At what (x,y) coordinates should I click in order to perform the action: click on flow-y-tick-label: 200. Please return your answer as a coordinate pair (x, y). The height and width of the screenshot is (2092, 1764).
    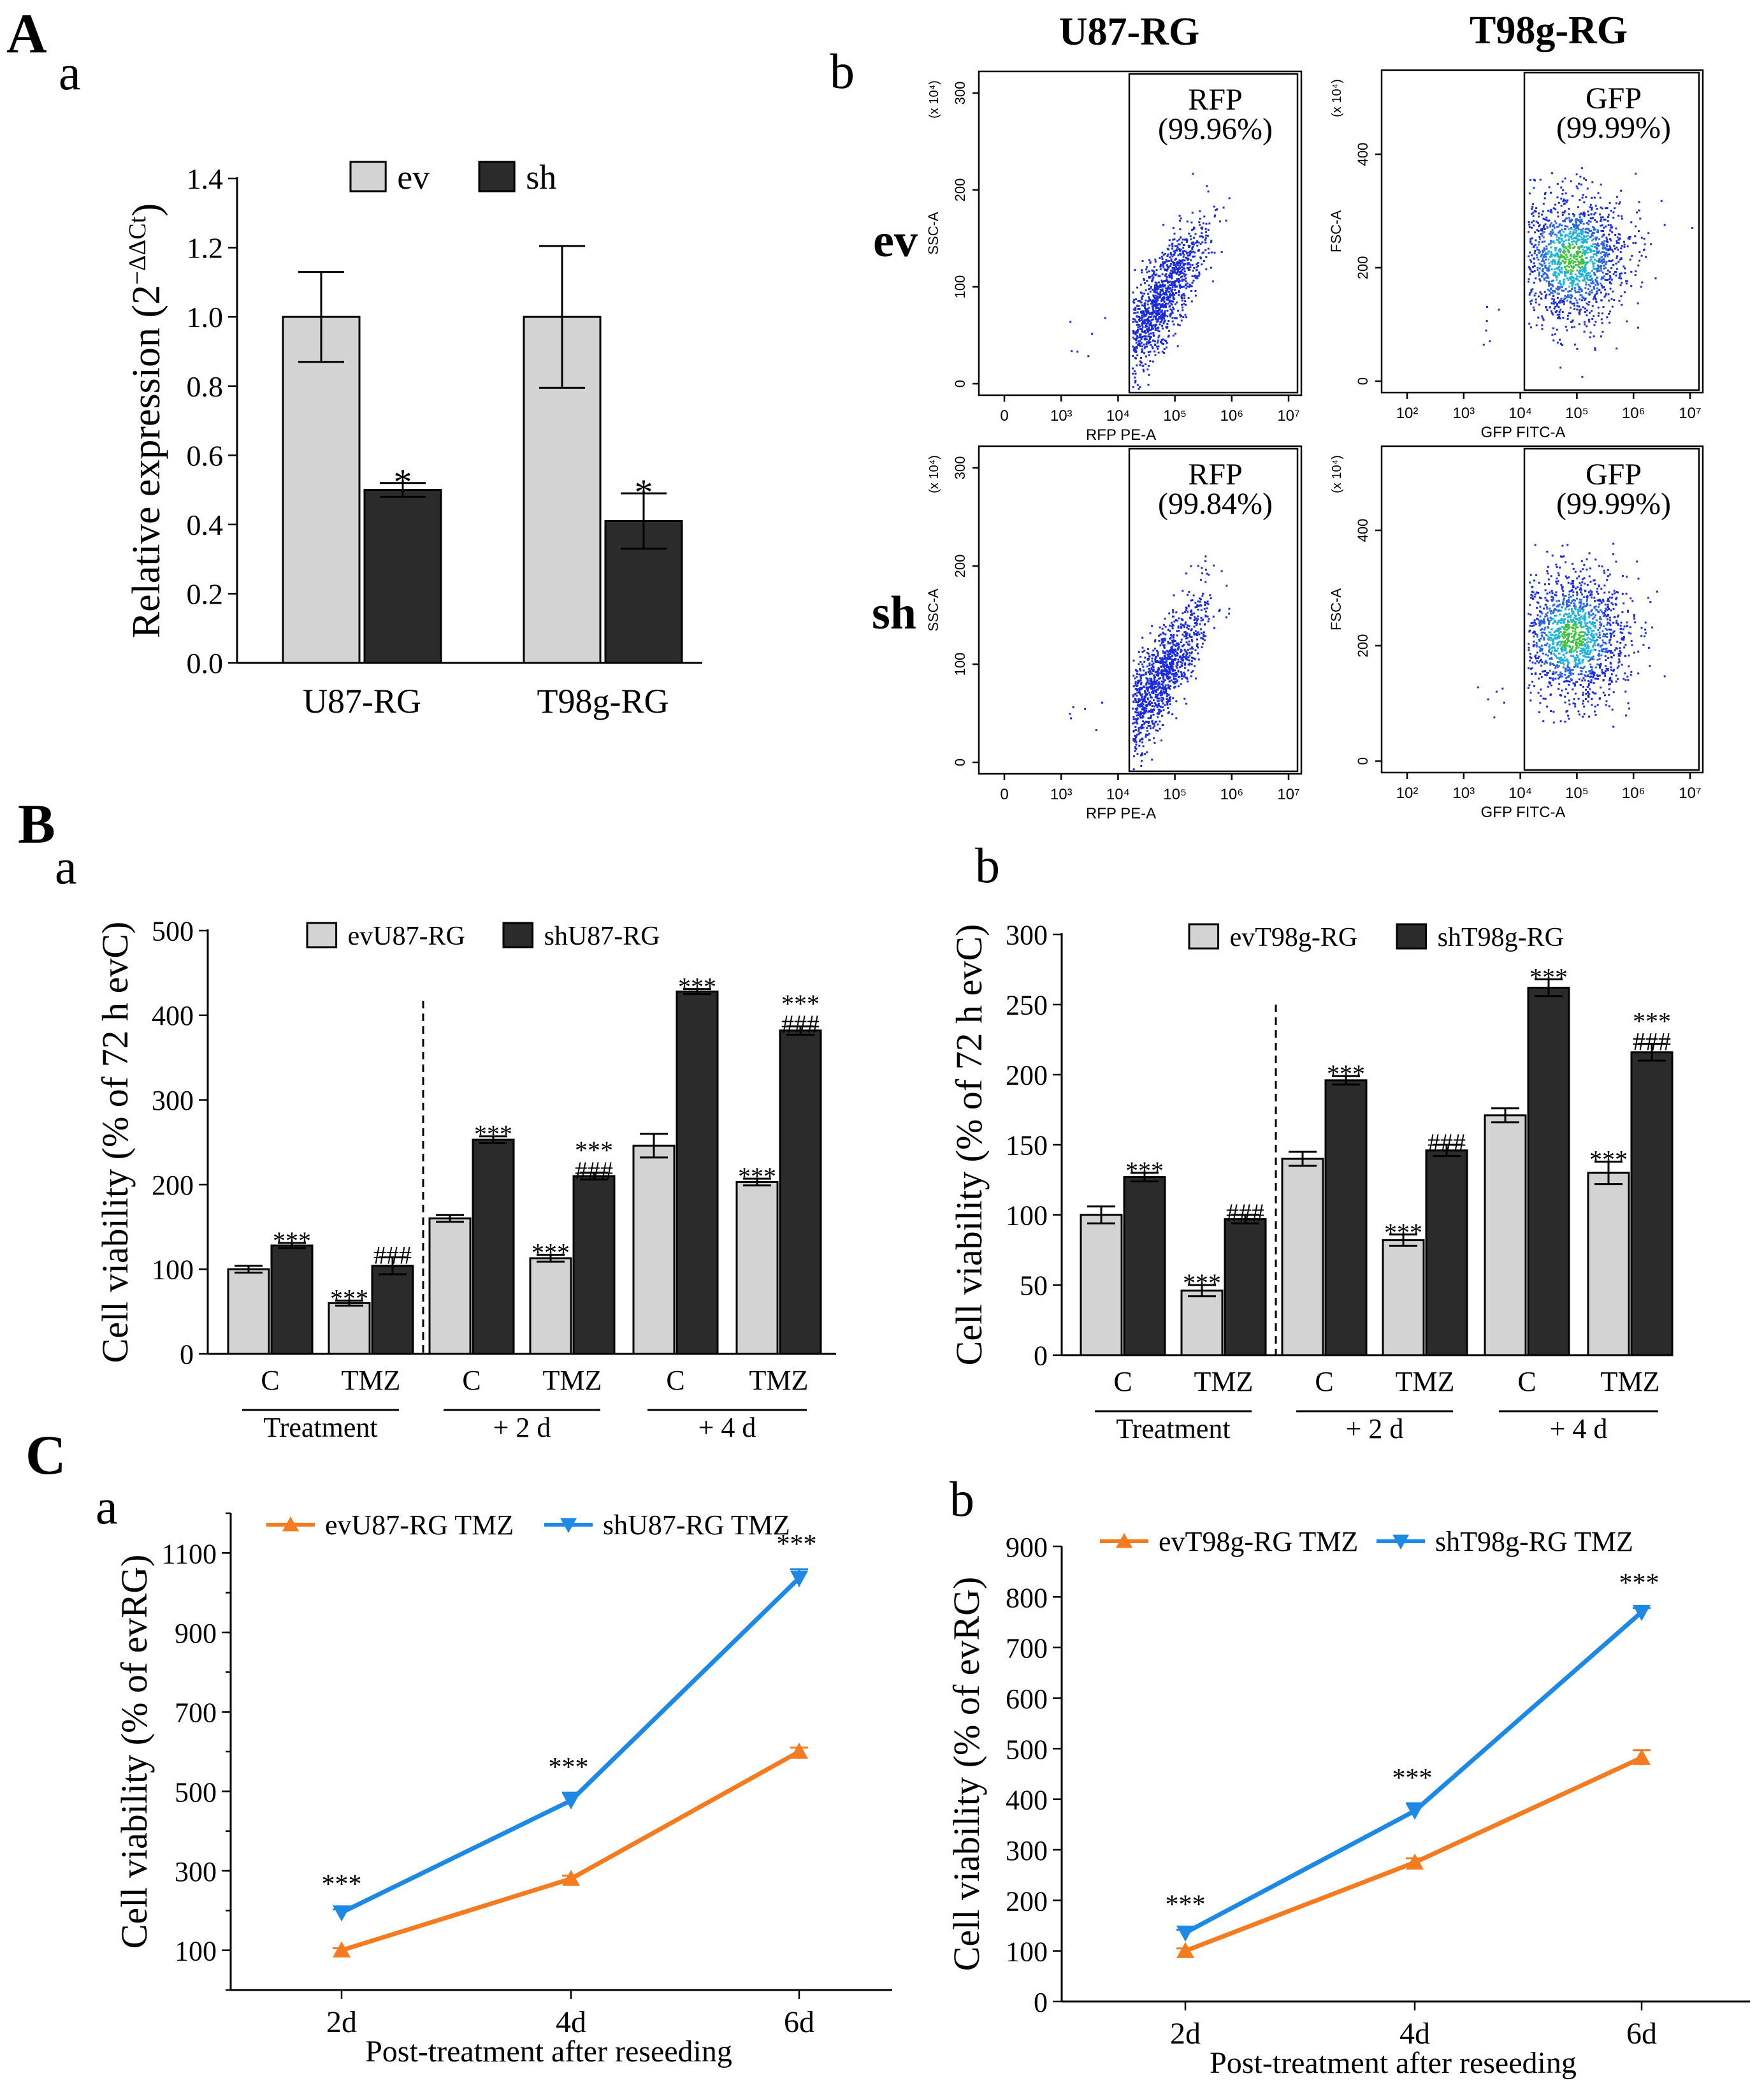
    Looking at the image, I should click on (960, 566).